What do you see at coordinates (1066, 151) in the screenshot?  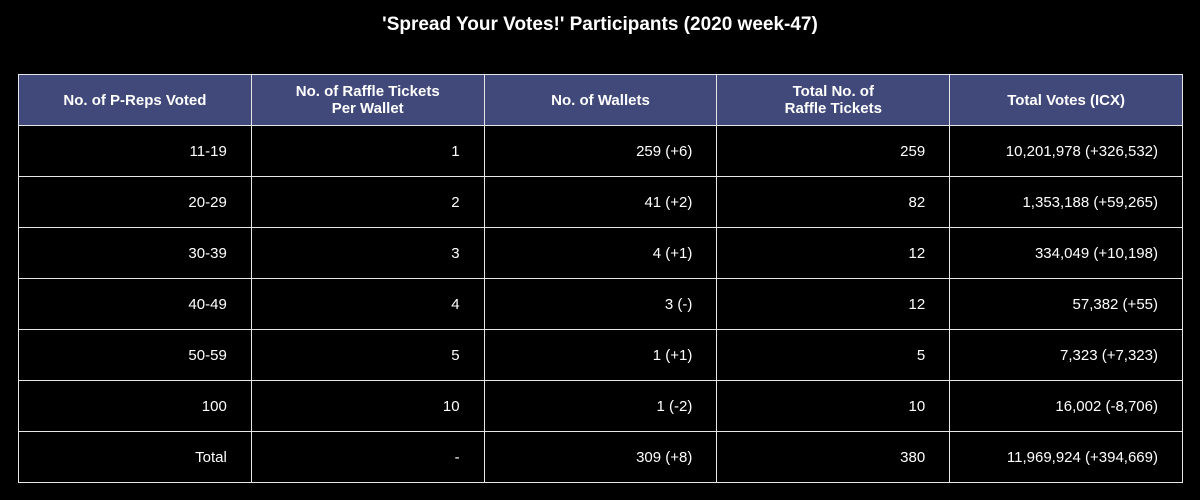 I see `cell-total-votes: 10,201,978 (+326,532)` at bounding box center [1066, 151].